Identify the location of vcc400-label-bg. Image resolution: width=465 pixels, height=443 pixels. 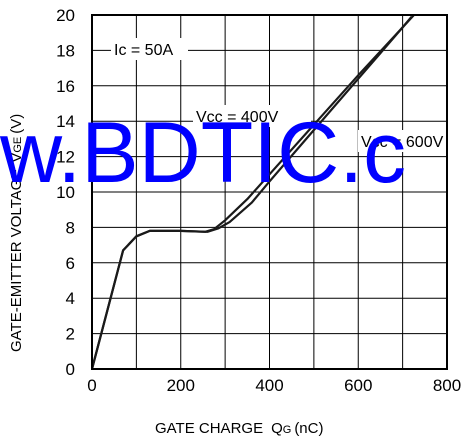
(252, 116).